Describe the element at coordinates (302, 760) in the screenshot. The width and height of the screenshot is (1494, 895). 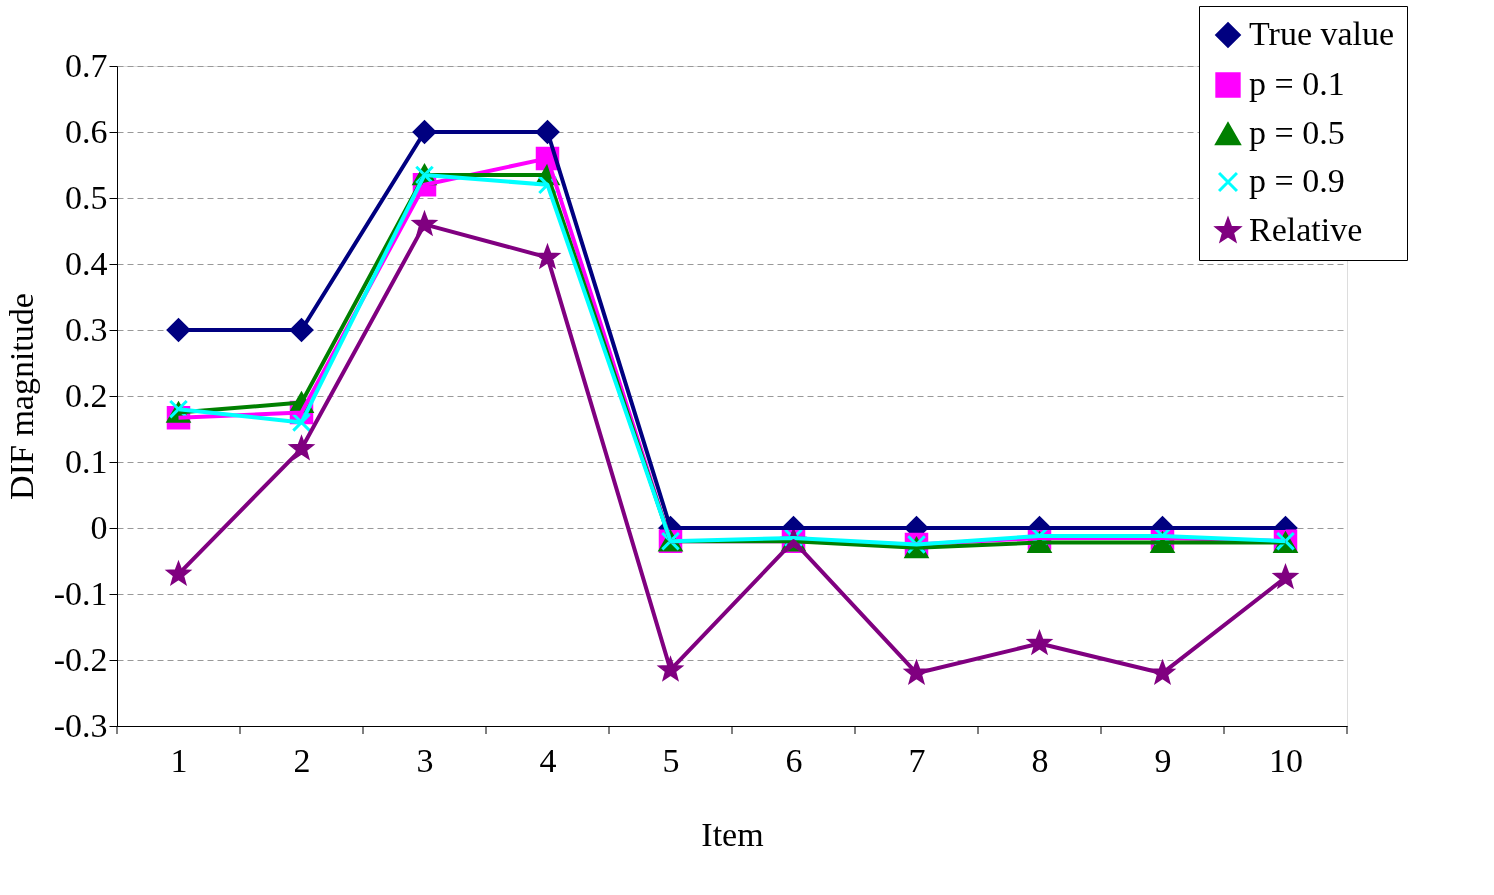
I see `x-tick-label: 2` at that location.